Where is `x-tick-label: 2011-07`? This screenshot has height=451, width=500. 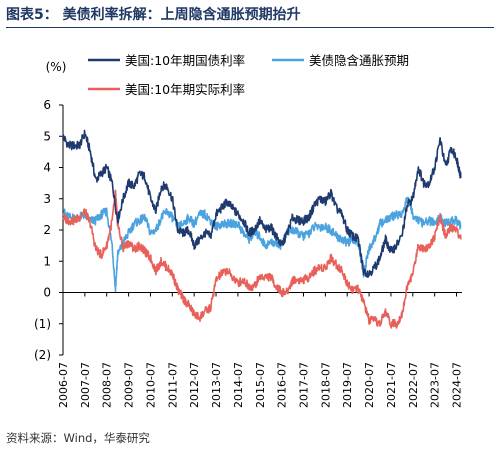
x-tick-label: 2011-07 is located at coordinates (172, 385).